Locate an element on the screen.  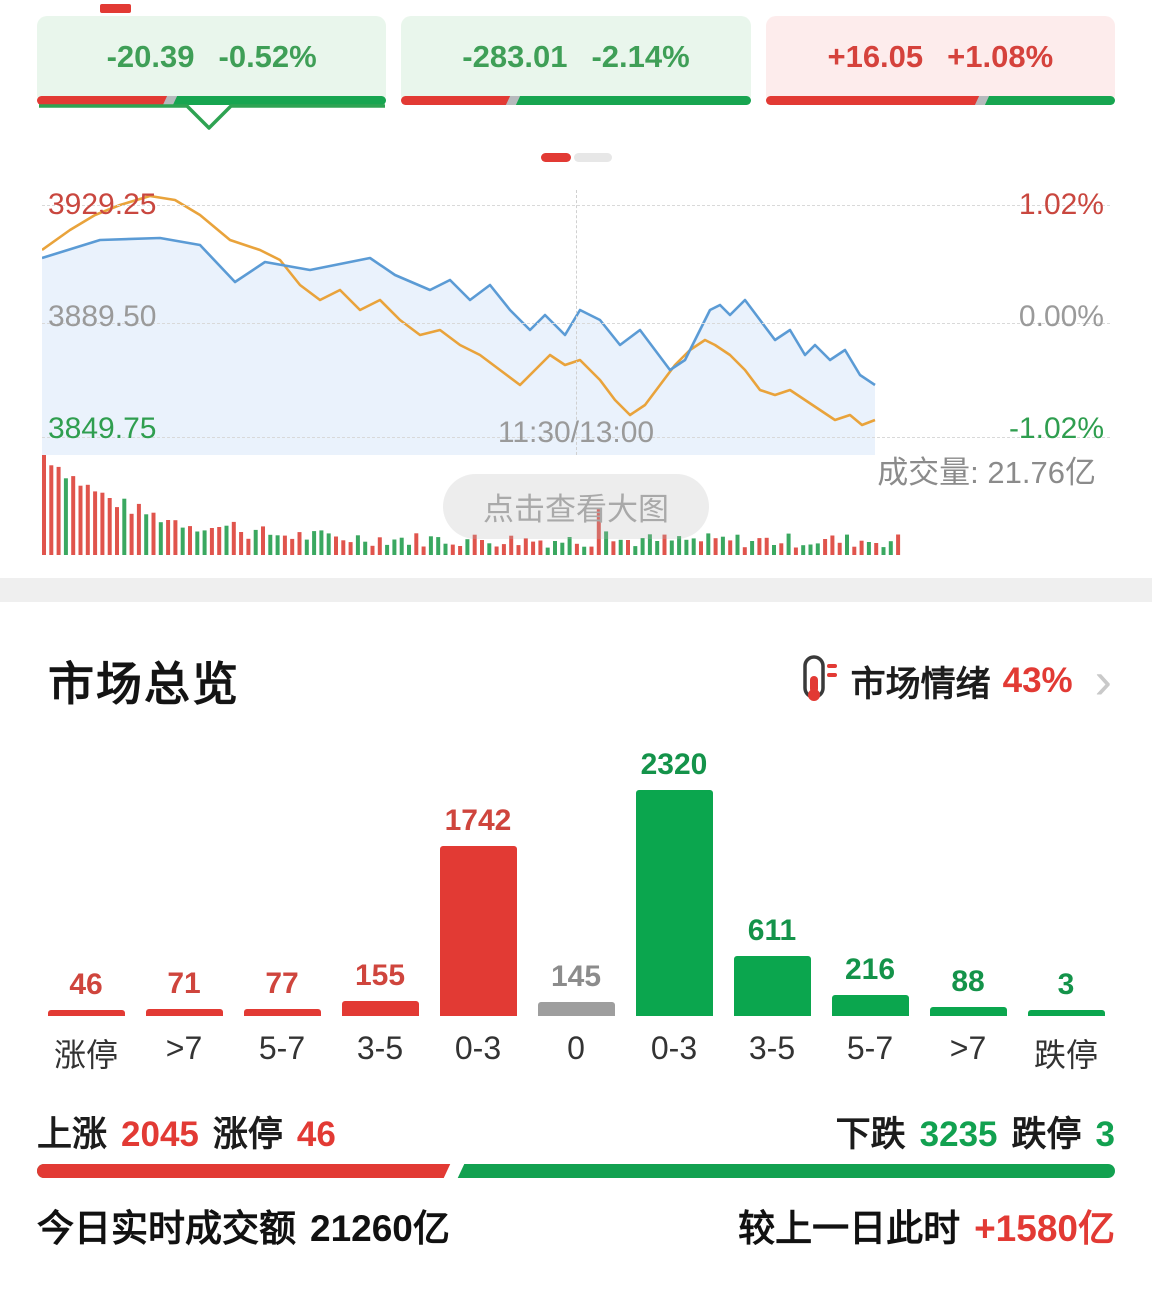
distribution-column: 3 跌停 is located at coordinates (1066, 912).